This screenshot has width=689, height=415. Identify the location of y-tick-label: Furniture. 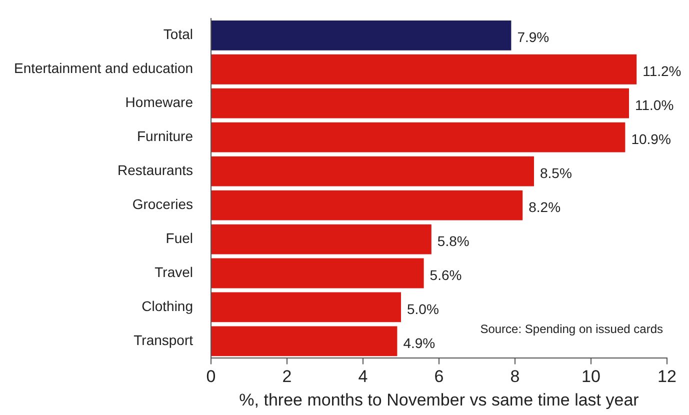
(165, 136).